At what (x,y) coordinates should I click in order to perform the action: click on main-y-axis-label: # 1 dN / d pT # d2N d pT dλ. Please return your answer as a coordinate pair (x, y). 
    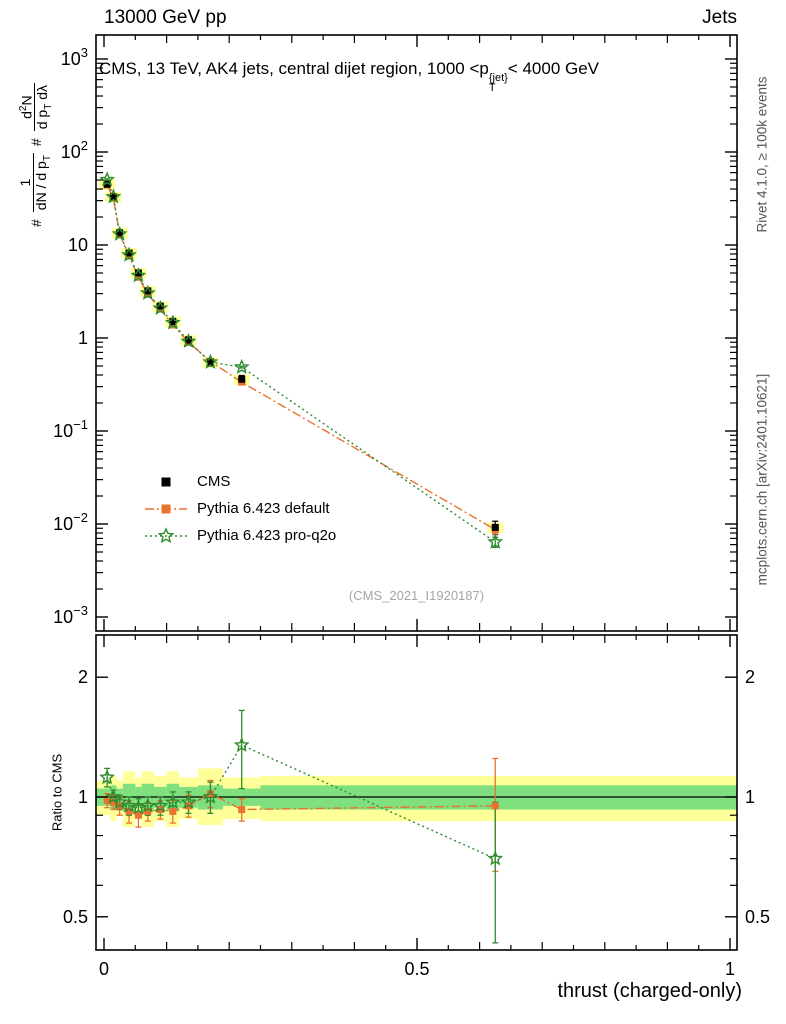
    Looking at the image, I should click on (36, 155).